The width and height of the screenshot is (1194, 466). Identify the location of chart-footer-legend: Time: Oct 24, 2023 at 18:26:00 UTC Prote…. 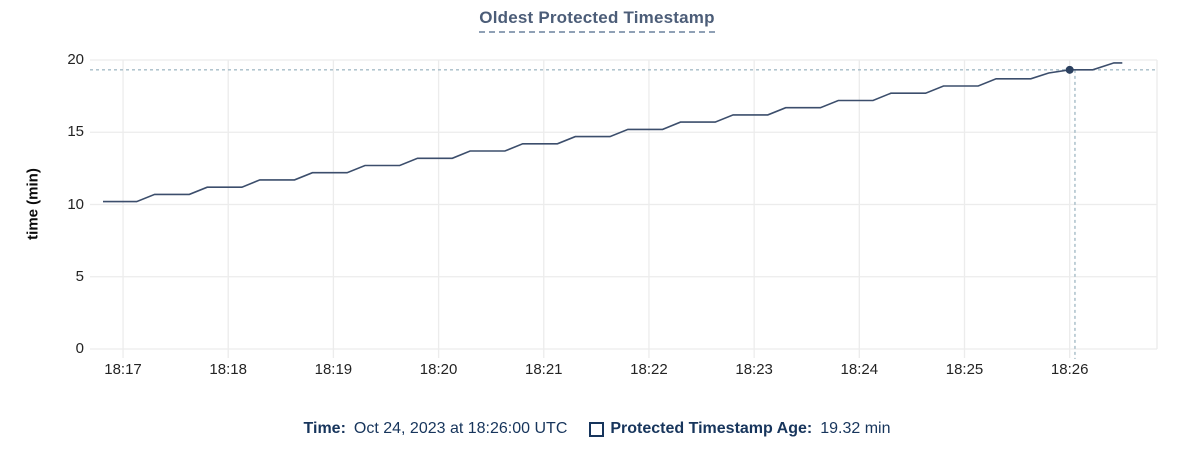
(597, 429).